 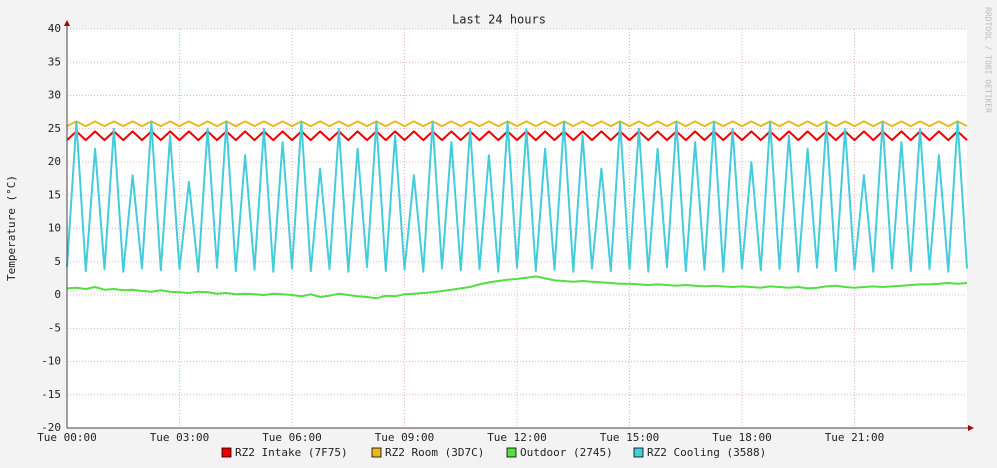 What do you see at coordinates (180, 437) in the screenshot?
I see `x-tick-label: Tue 03:00` at bounding box center [180, 437].